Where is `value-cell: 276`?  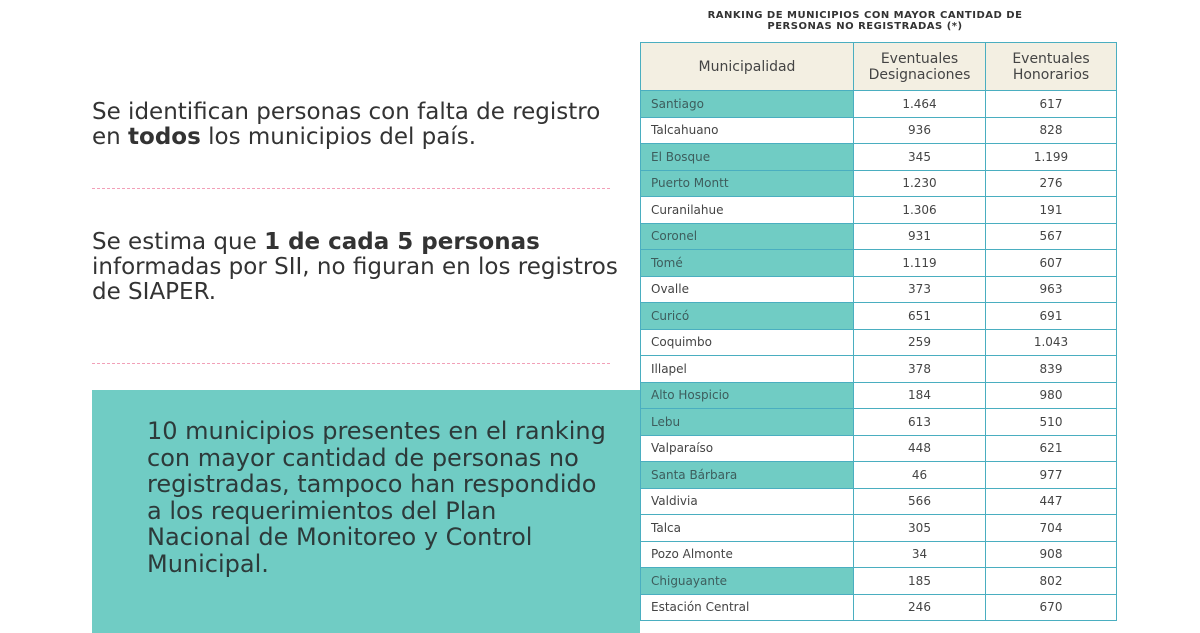 value-cell: 276 is located at coordinates (1051, 183).